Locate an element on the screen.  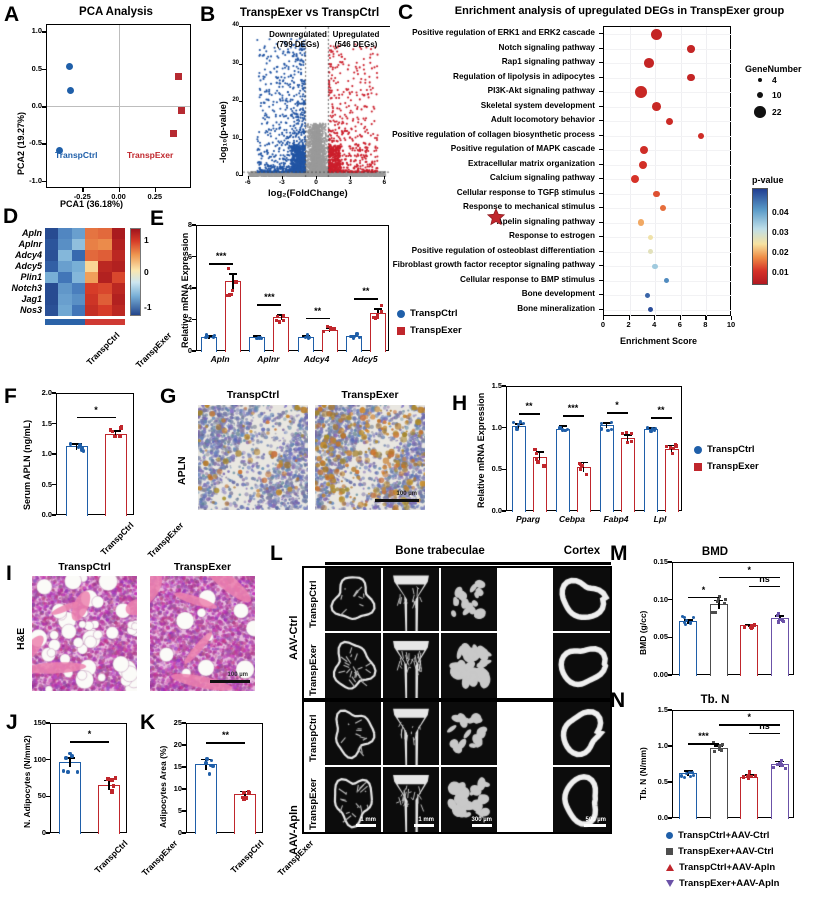
panel-l-group-label-trabeculae: Bone trabeculae is located at coordinates (440, 551).